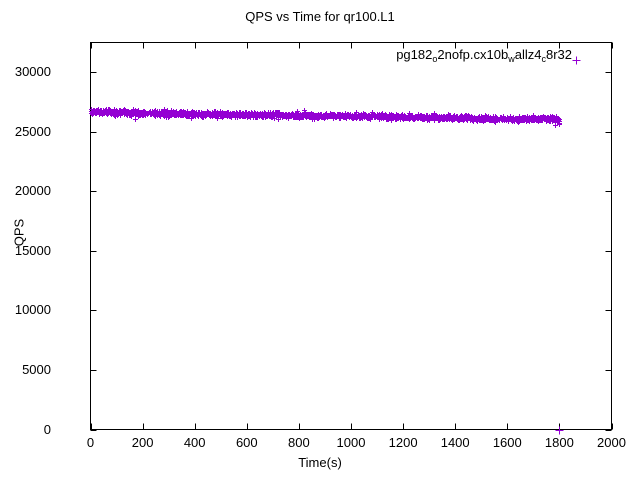  What do you see at coordinates (32, 131) in the screenshot?
I see `y-tick-label: 25000` at bounding box center [32, 131].